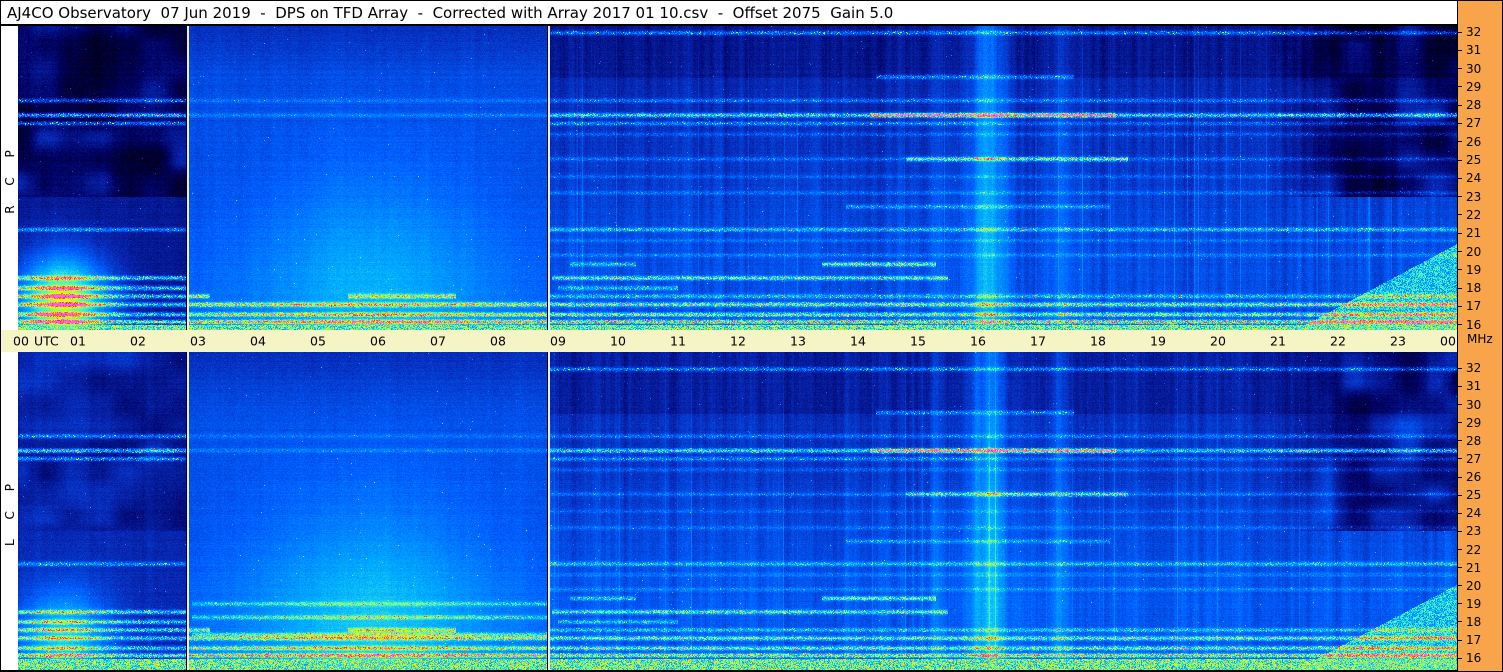 The image size is (1503, 672). Describe the element at coordinates (1278, 341) in the screenshot. I see `time-label-21: 21` at that location.